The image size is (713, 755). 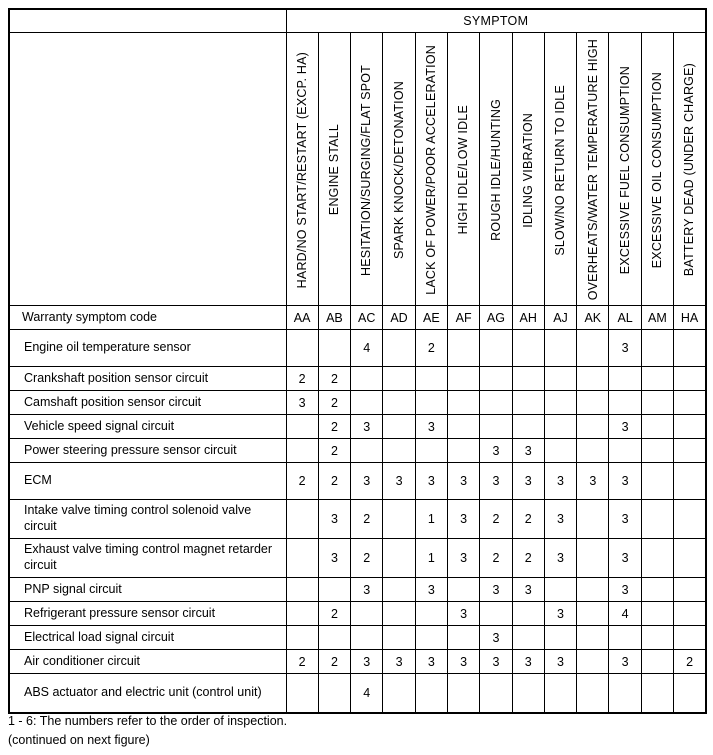 I want to click on inspection-order-cell: 4, so click(x=625, y=613).